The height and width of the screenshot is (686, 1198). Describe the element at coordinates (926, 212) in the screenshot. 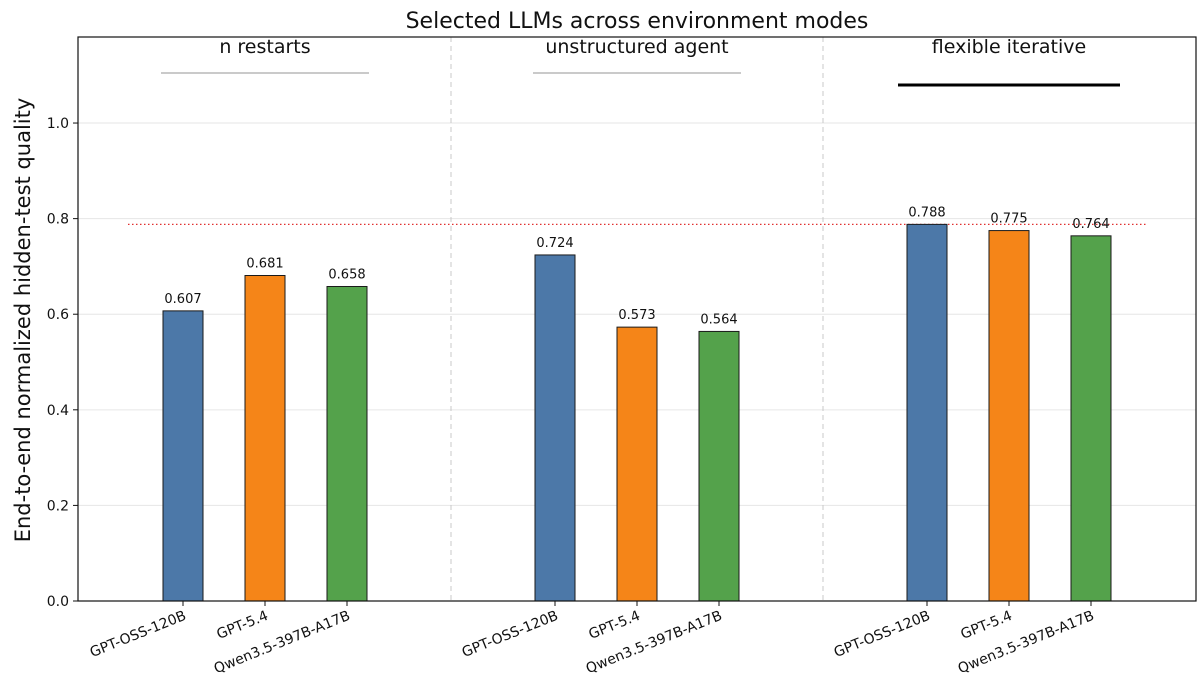

I see `bar-value-label: 0.788` at that location.